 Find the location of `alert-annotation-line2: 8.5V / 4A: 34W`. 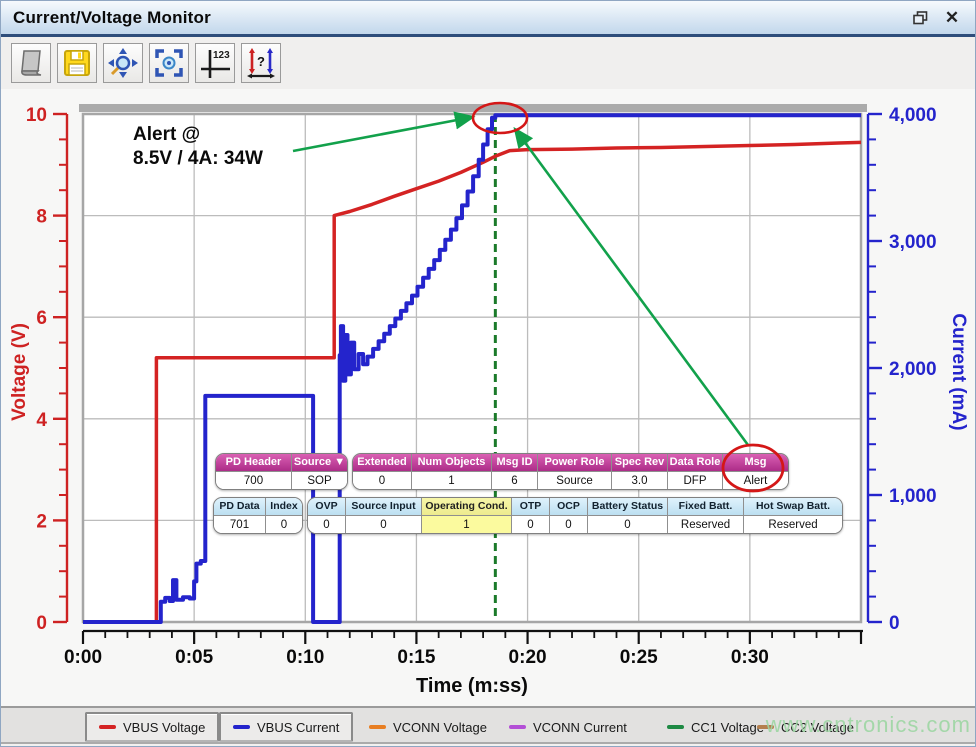

alert-annotation-line2: 8.5V / 4A: 34W is located at coordinates (198, 158).